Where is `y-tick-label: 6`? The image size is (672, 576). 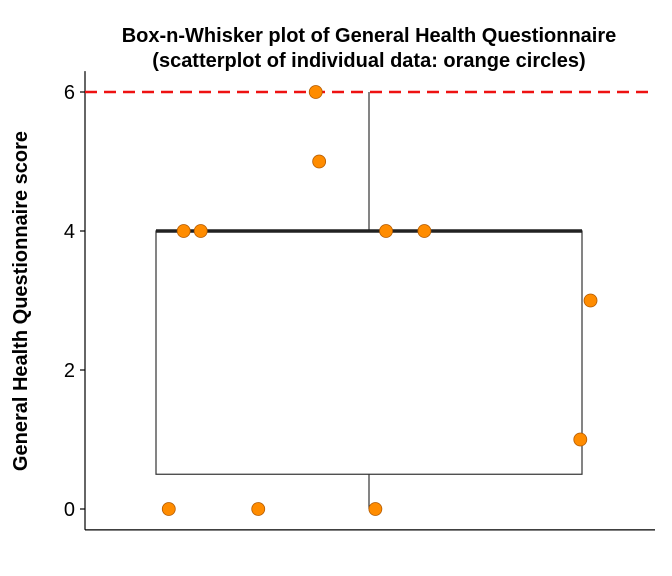 y-tick-label: 6 is located at coordinates (69, 93).